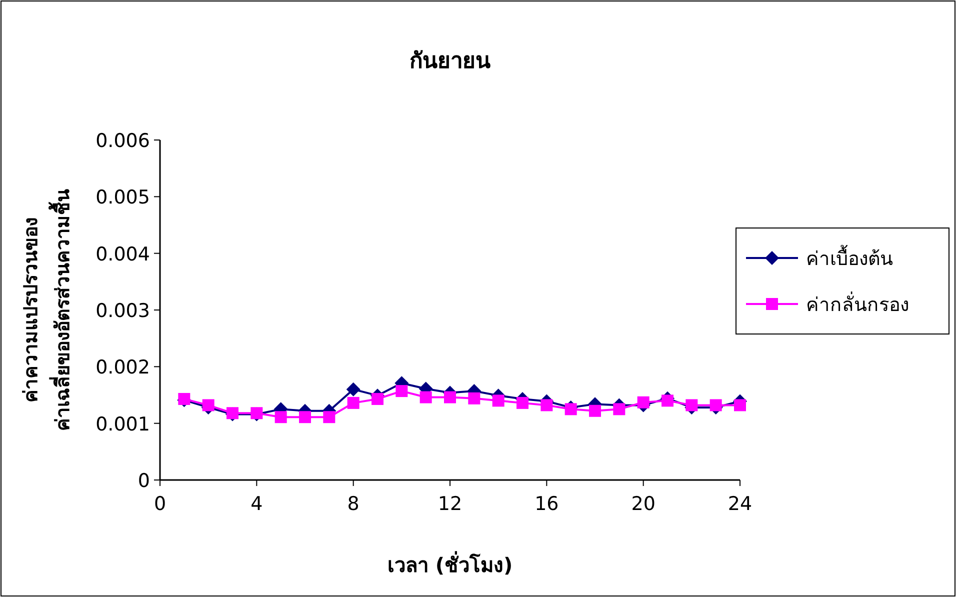 The height and width of the screenshot is (598, 957). I want to click on y-tick-label: 0, so click(144, 481).